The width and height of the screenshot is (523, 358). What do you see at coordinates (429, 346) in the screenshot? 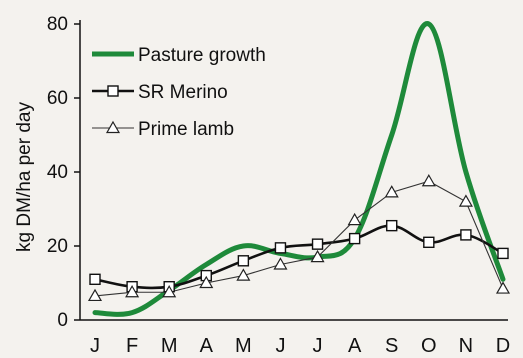
I see `x-tick-label: O` at bounding box center [429, 346].